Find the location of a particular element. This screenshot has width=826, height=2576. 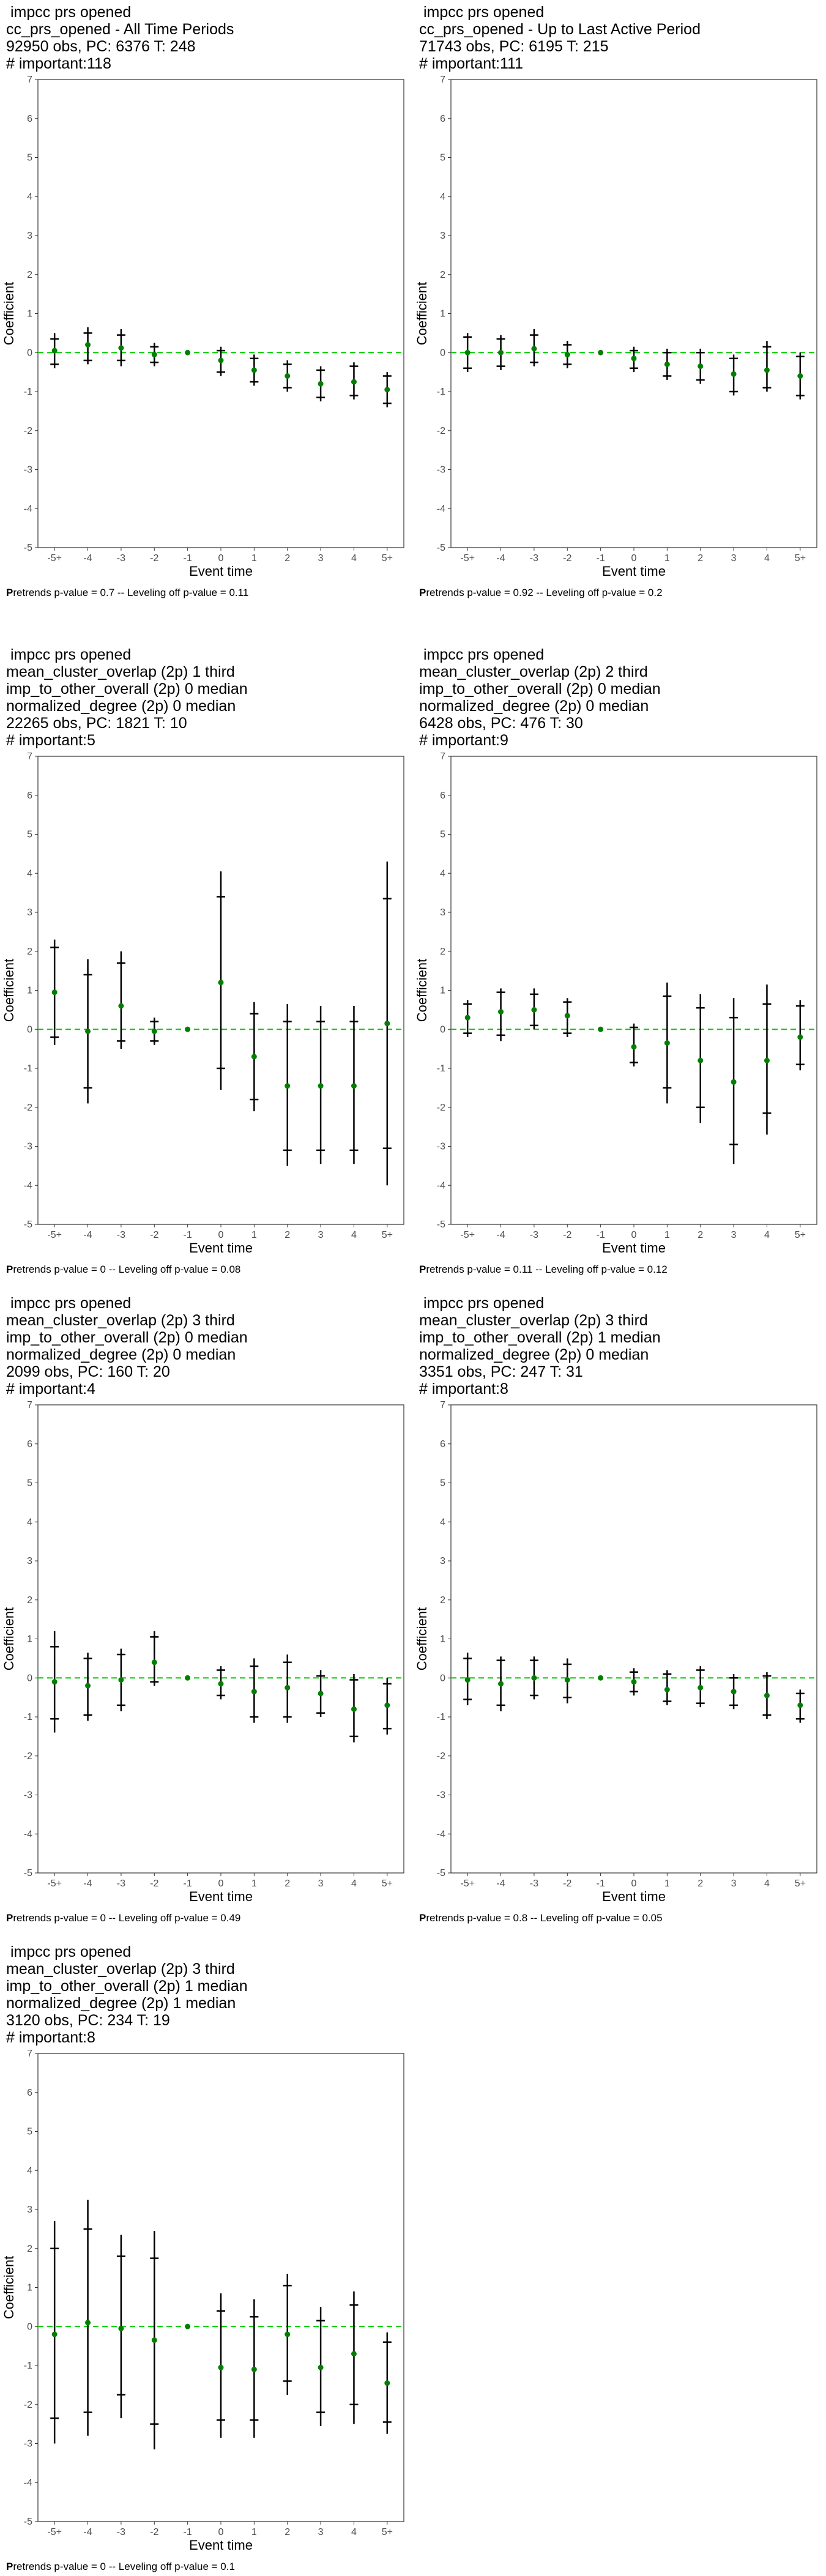

x-tick-label: 5+ is located at coordinates (387, 1235).